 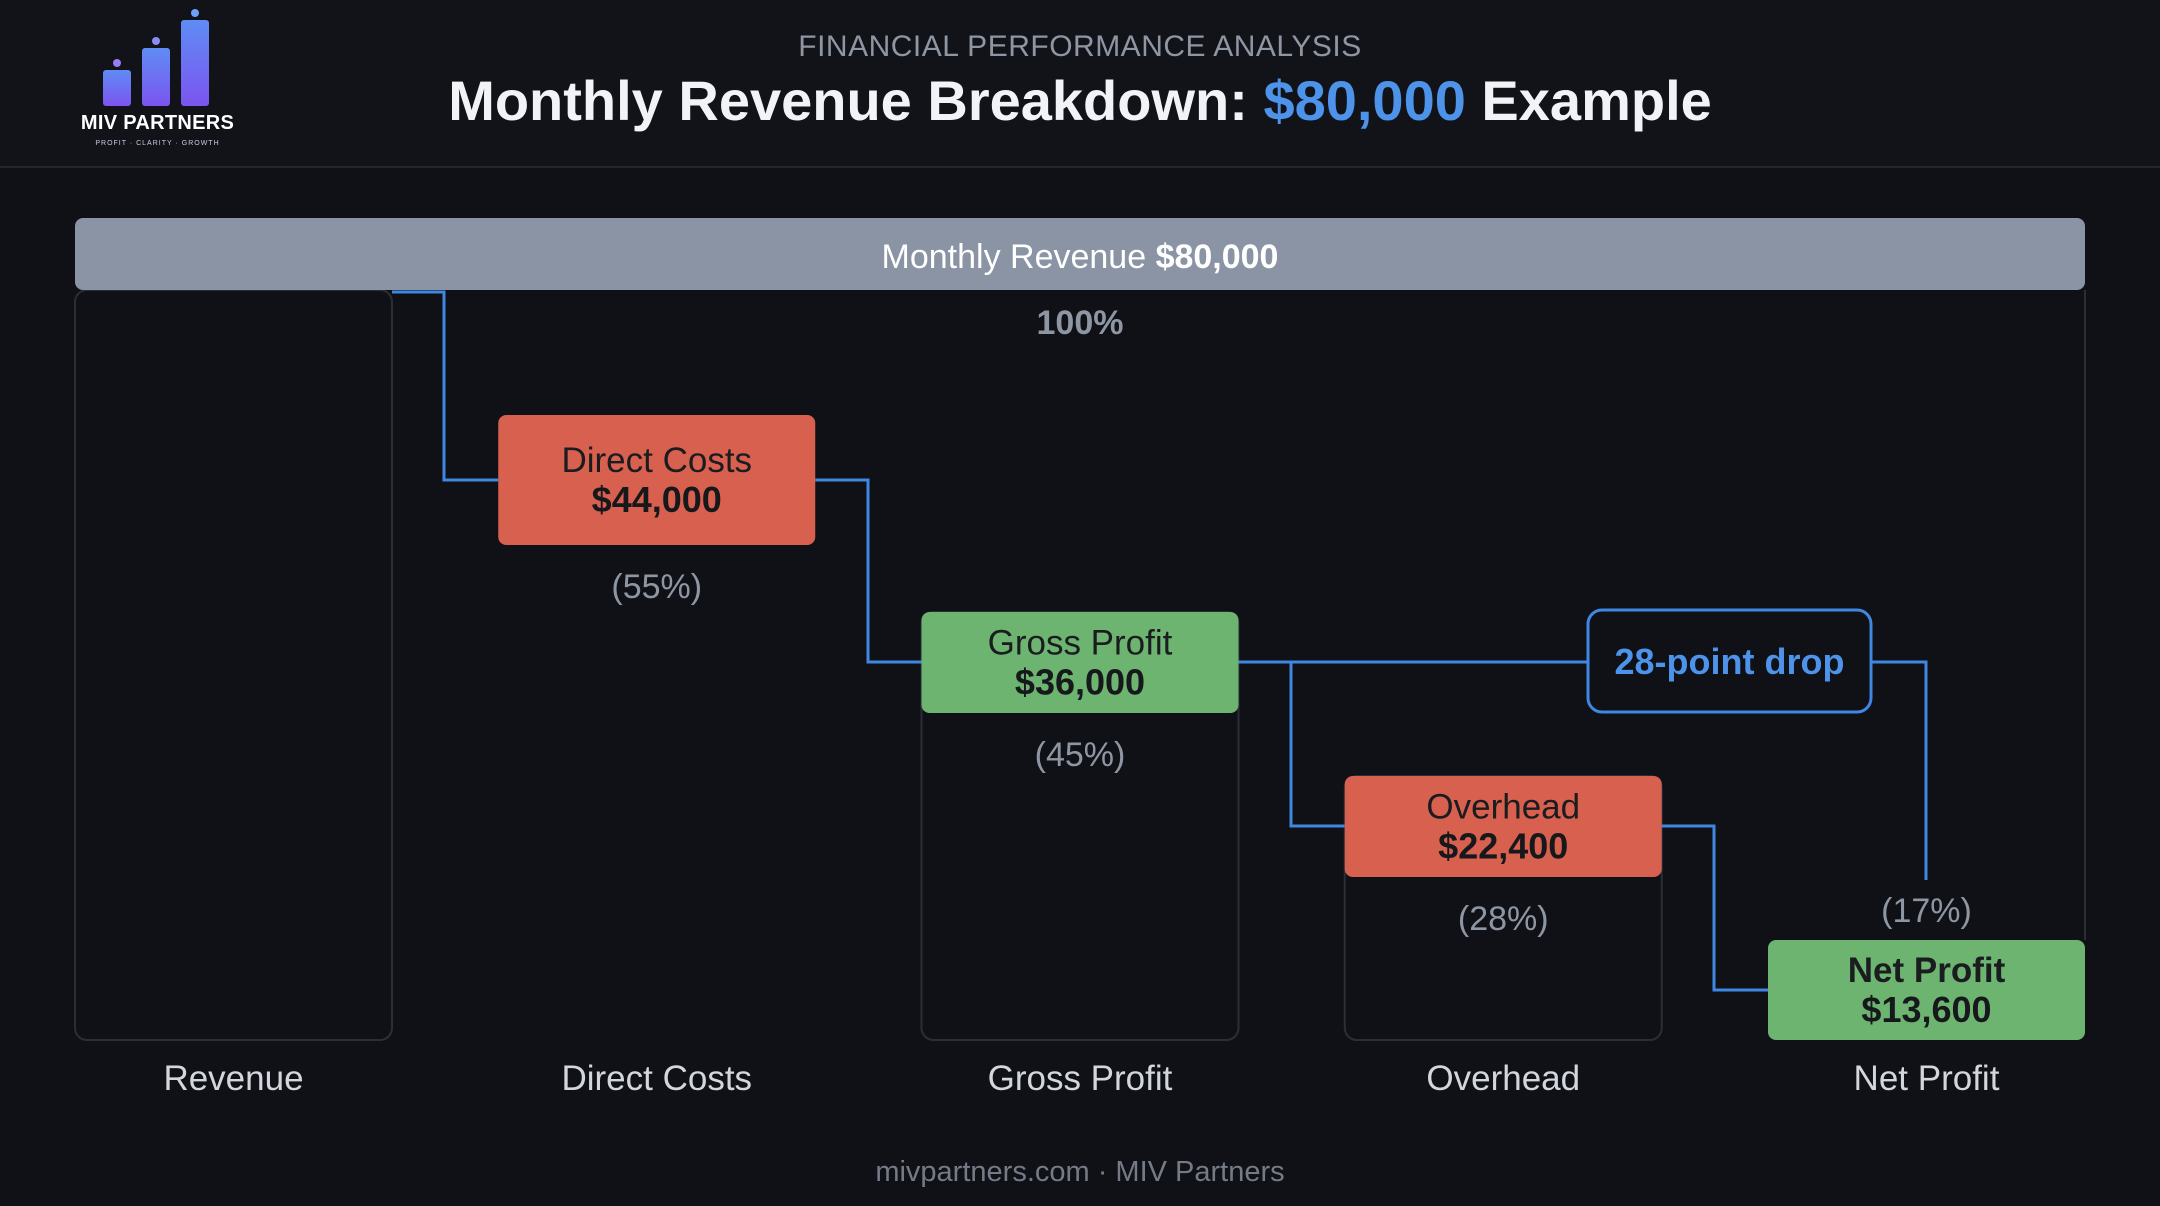 What do you see at coordinates (656, 460) in the screenshot?
I see `step-label: Direct Costs` at bounding box center [656, 460].